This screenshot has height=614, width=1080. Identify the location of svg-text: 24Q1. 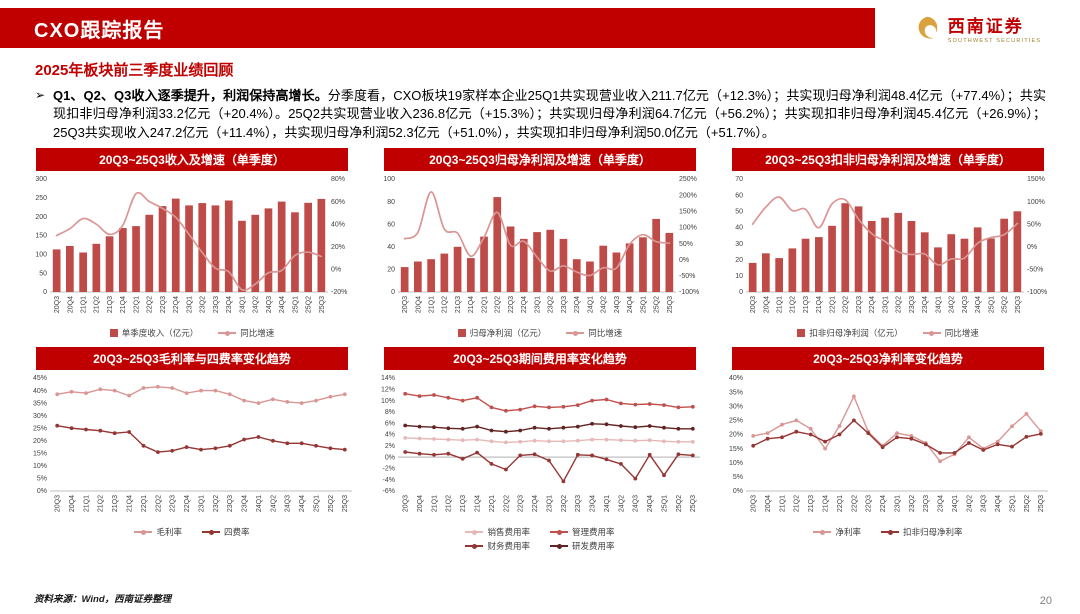
(607, 503).